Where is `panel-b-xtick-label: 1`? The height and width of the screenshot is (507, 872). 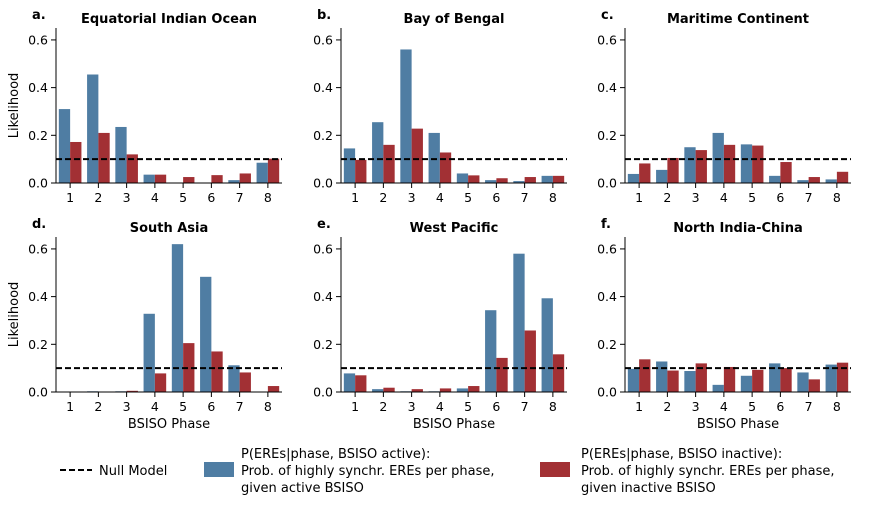
panel-b-xtick-label: 1 is located at coordinates (355, 197).